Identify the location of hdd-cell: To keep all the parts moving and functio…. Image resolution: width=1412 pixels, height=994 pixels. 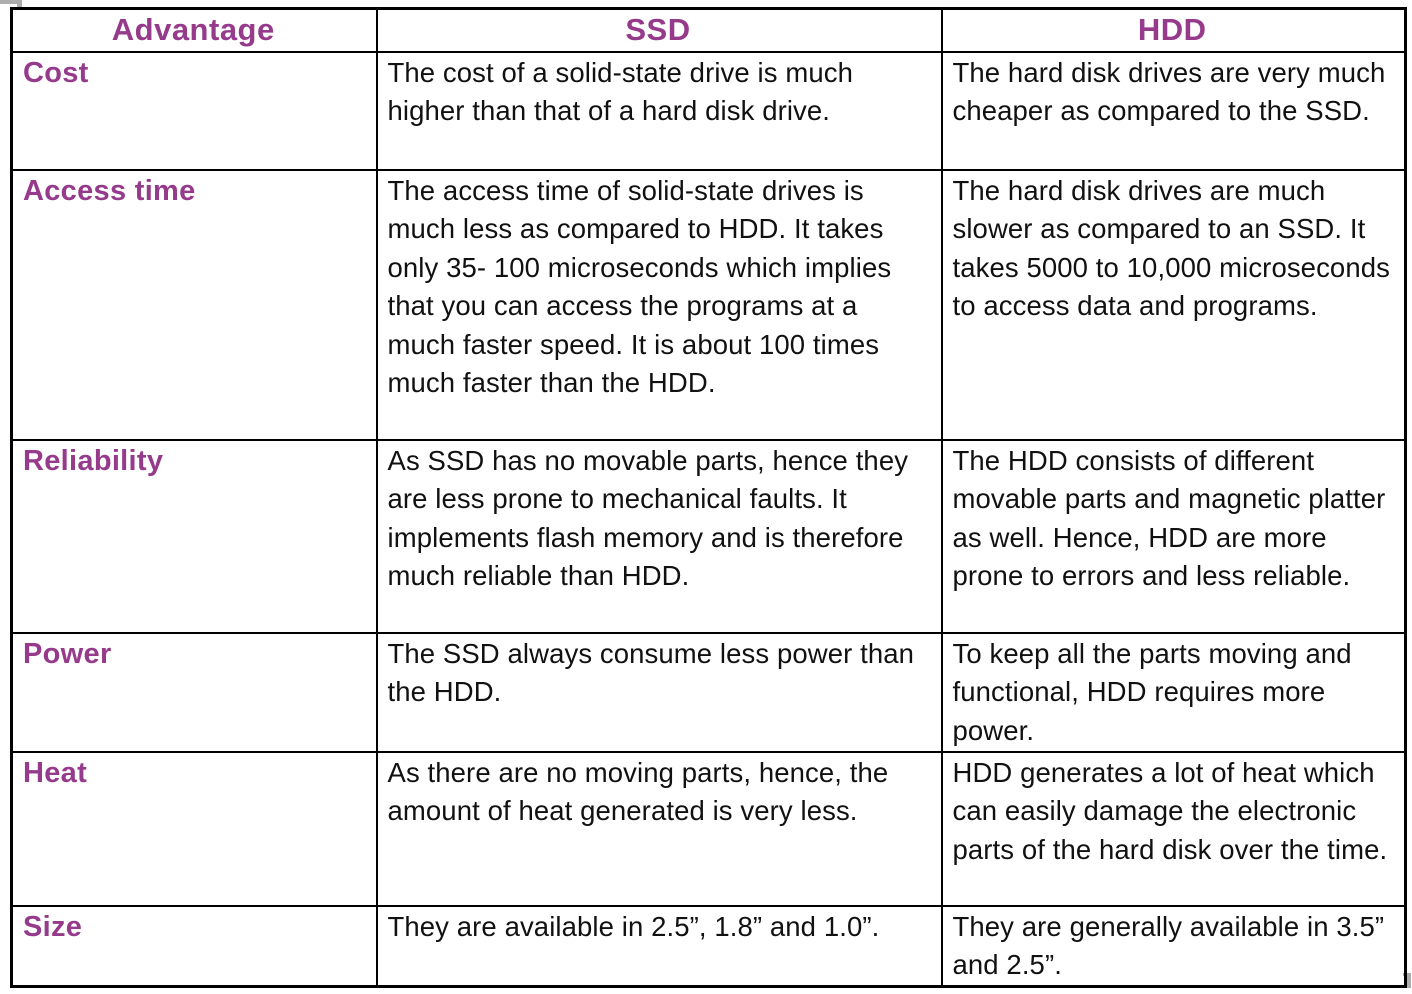
(1173, 692).